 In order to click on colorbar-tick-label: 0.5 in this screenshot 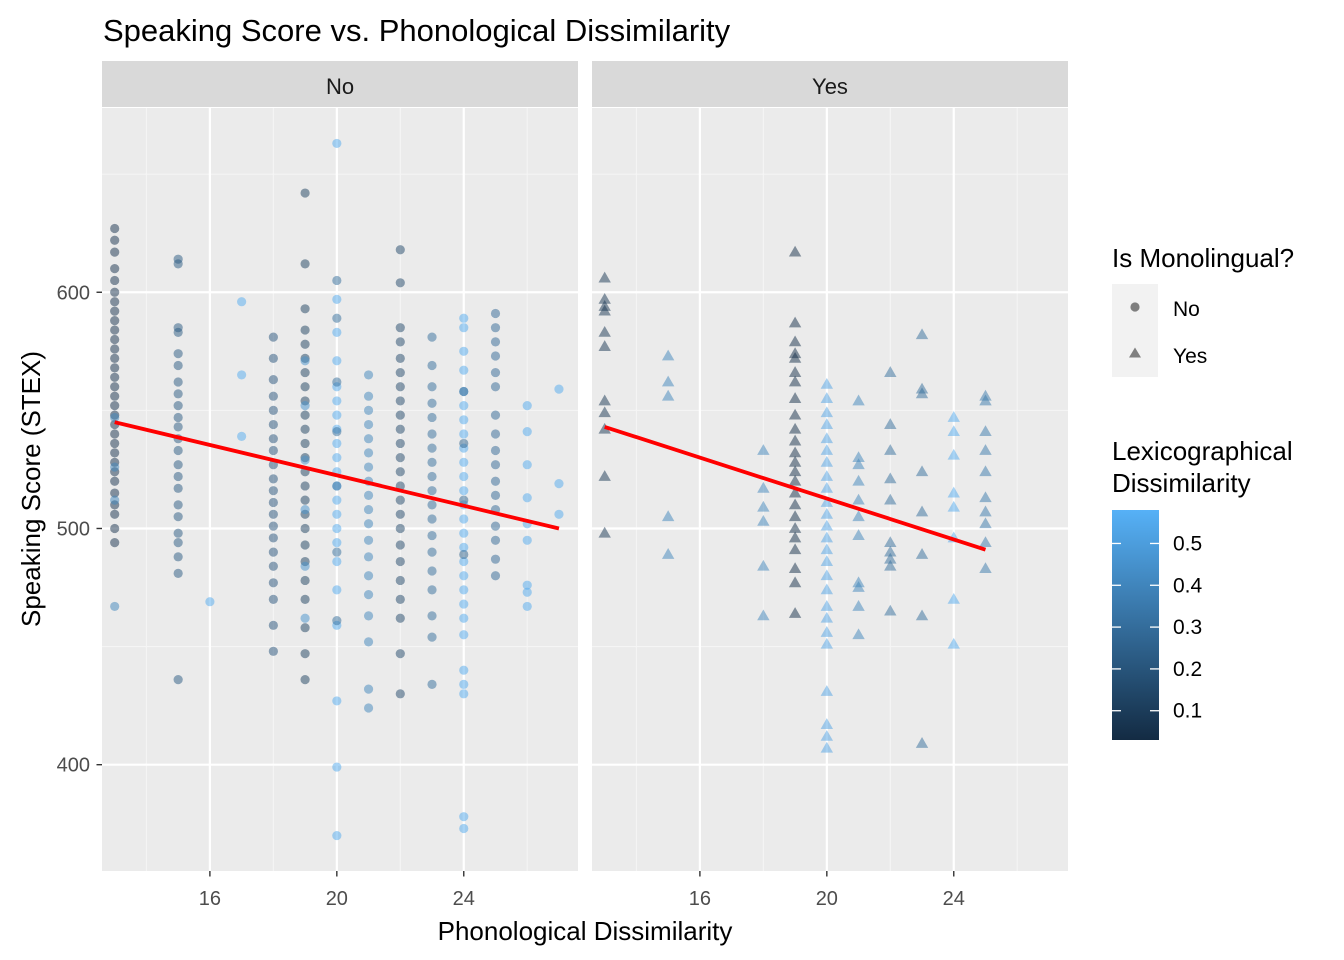, I will do `click(1187, 543)`.